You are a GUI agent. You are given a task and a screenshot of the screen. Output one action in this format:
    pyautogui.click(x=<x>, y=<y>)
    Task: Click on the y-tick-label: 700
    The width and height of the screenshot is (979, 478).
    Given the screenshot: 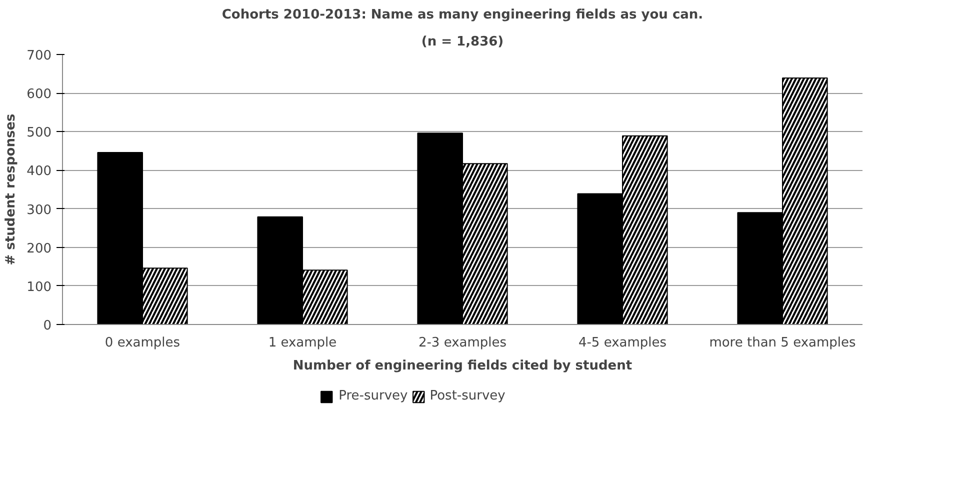 What is the action you would take?
    pyautogui.click(x=39, y=56)
    